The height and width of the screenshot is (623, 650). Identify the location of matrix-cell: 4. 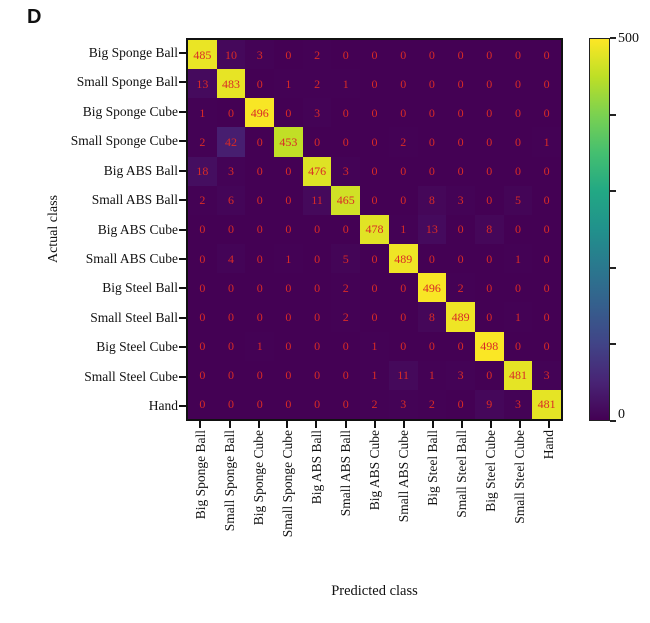
(231, 259).